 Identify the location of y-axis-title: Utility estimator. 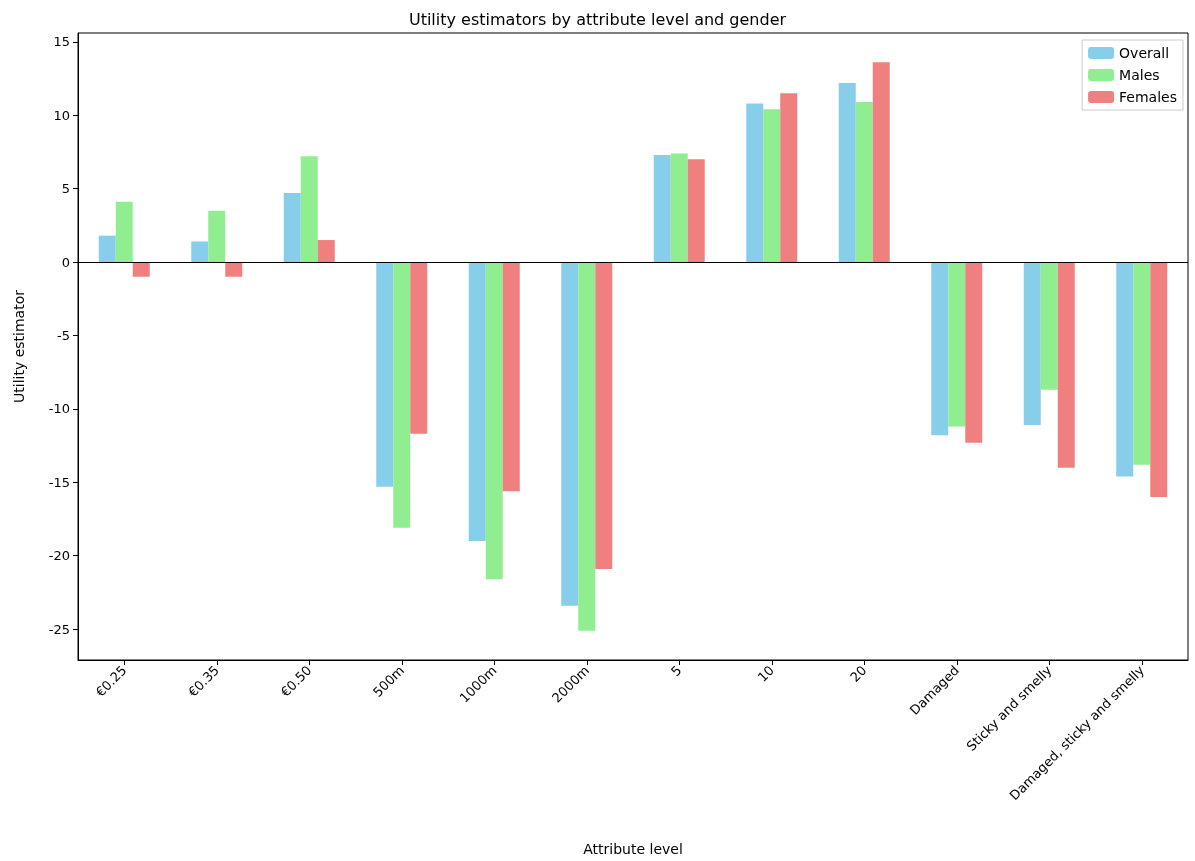
(19, 346).